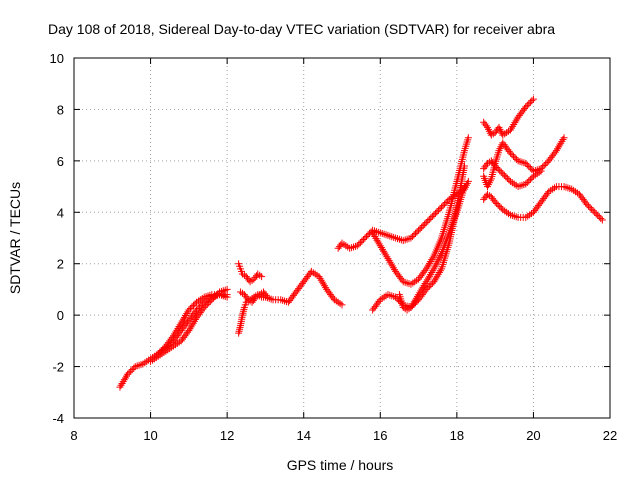  I want to click on x-tick-label: 12, so click(227, 435).